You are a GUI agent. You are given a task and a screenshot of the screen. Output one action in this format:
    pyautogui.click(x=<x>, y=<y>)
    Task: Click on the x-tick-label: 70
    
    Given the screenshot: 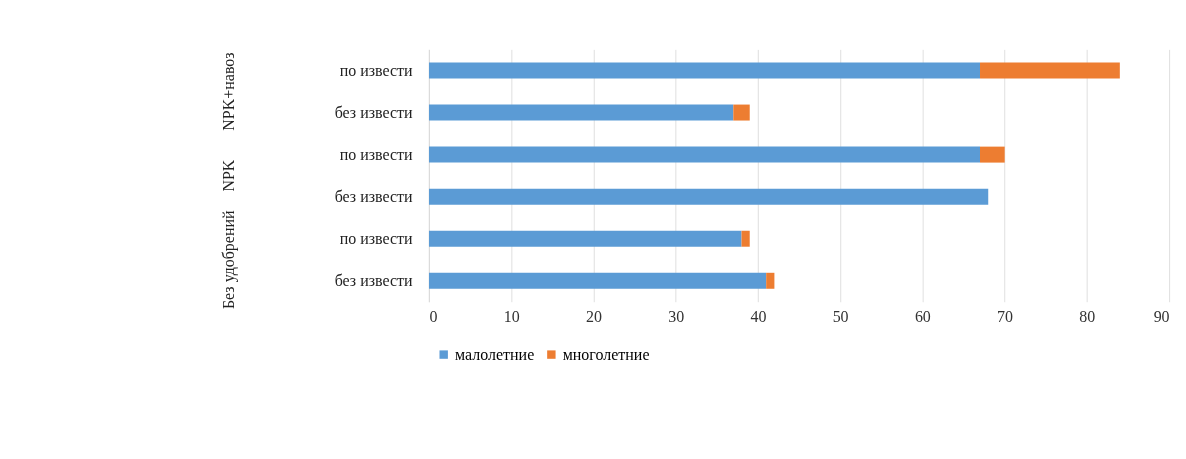 What is the action you would take?
    pyautogui.click(x=1005, y=316)
    